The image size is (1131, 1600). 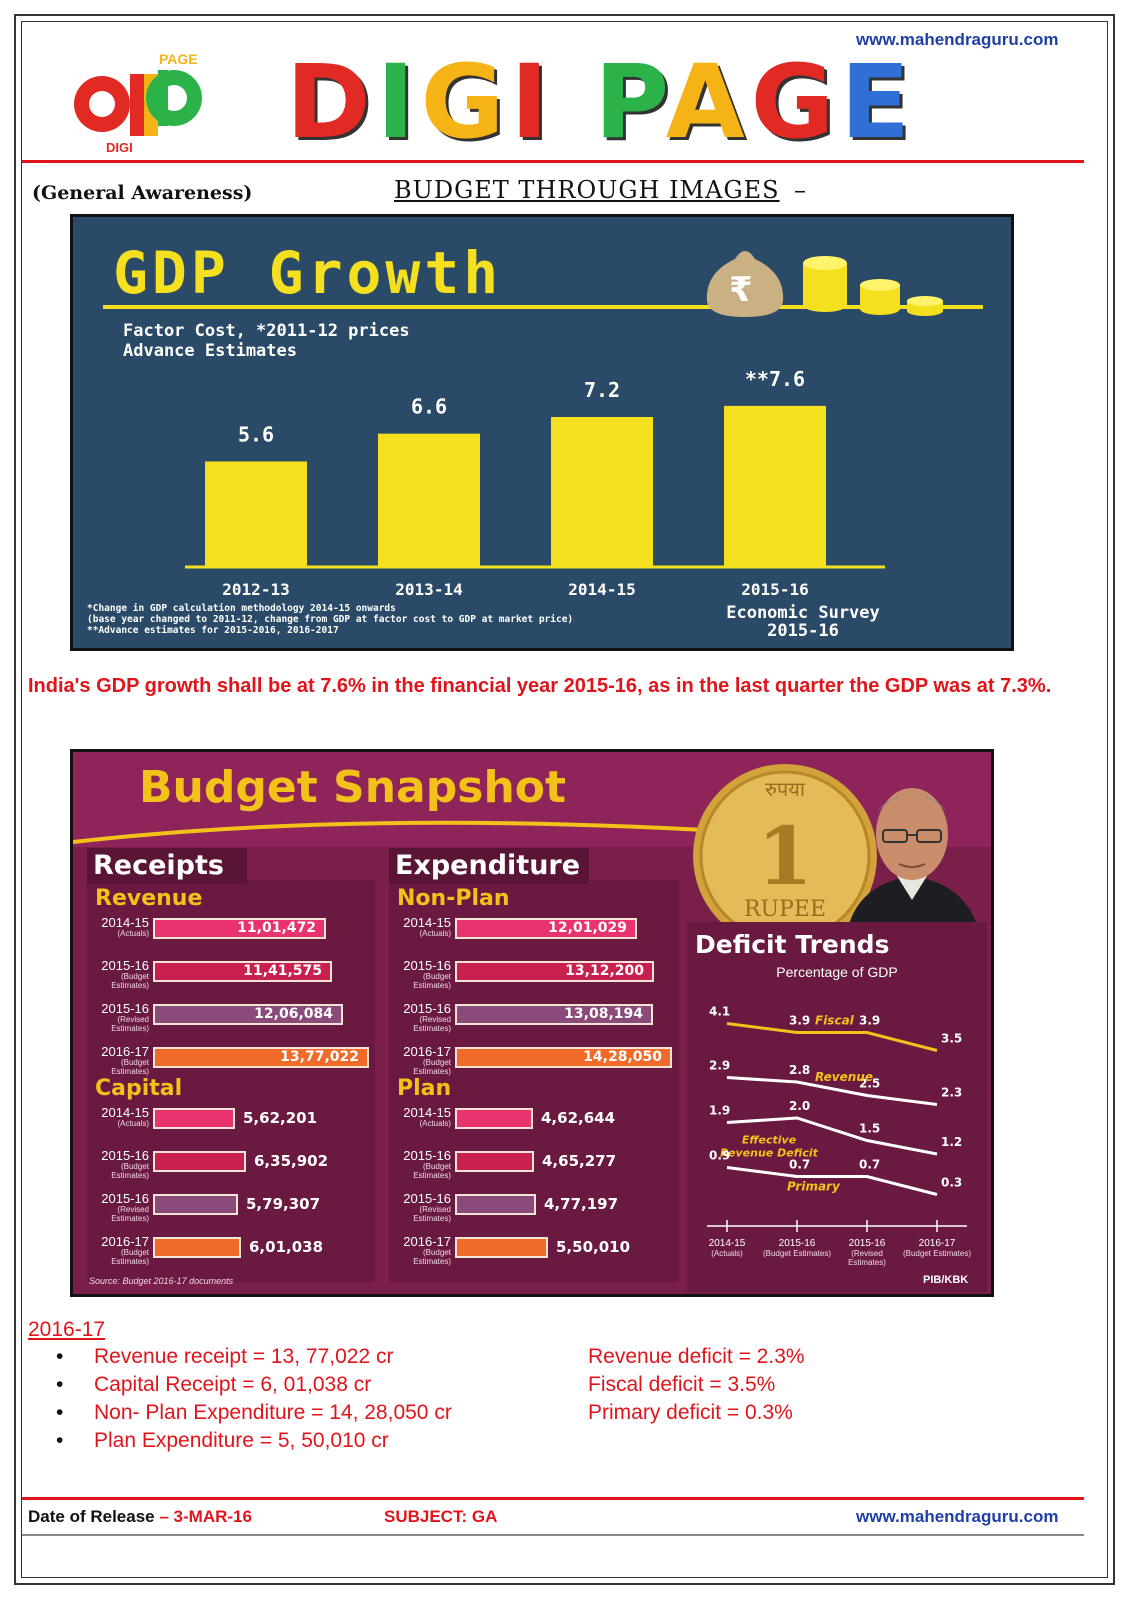 What do you see at coordinates (837, 972) in the screenshot?
I see `deficit-subtitle: Percentage of GDP` at bounding box center [837, 972].